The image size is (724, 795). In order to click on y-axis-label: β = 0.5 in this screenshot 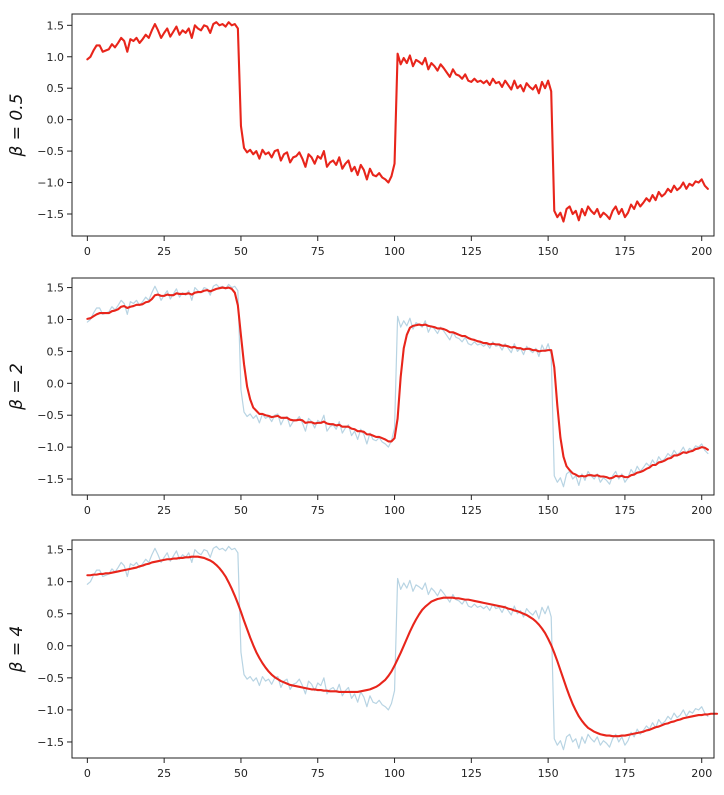, I will do `click(17, 126)`.